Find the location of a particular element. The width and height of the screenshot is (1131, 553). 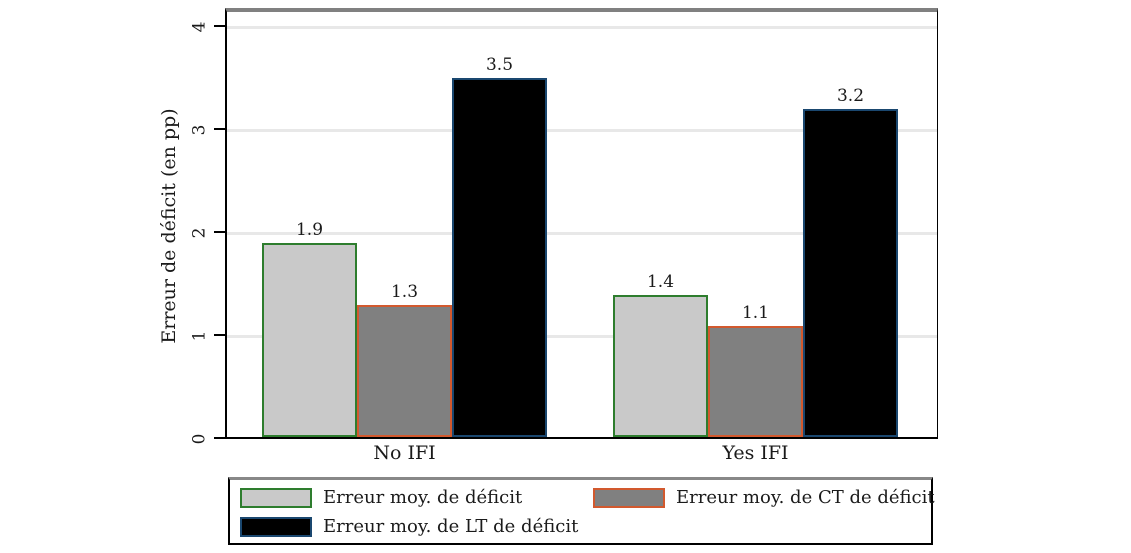

legend-item-erreur-moy-ct-deficit: Erreur moy. de CT de déficit is located at coordinates (764, 498).